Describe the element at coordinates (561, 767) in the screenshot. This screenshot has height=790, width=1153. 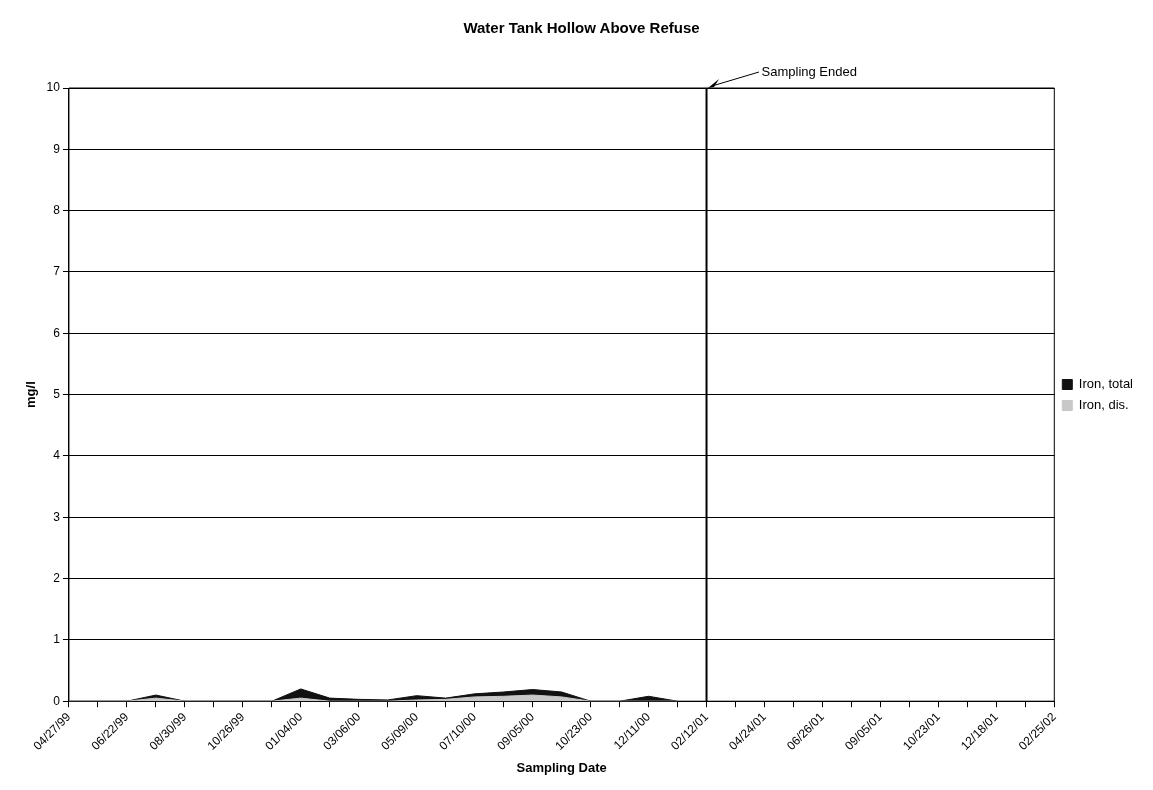
I see `x-axis-title: Sampling Date` at that location.